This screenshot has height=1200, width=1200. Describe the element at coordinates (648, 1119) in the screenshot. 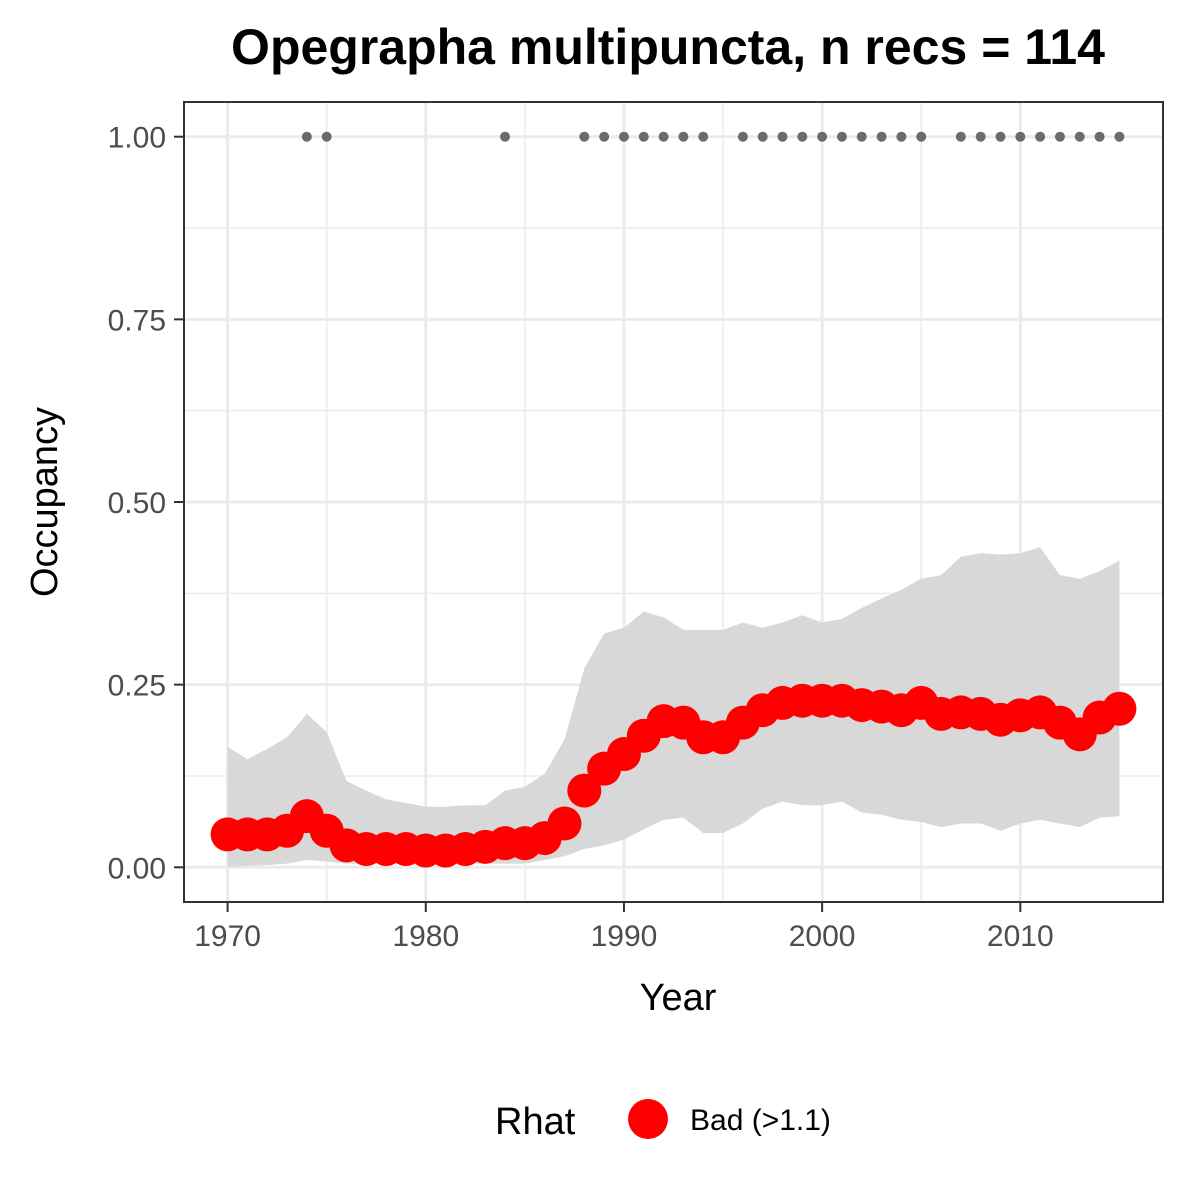

I see `legend-key-bad` at that location.